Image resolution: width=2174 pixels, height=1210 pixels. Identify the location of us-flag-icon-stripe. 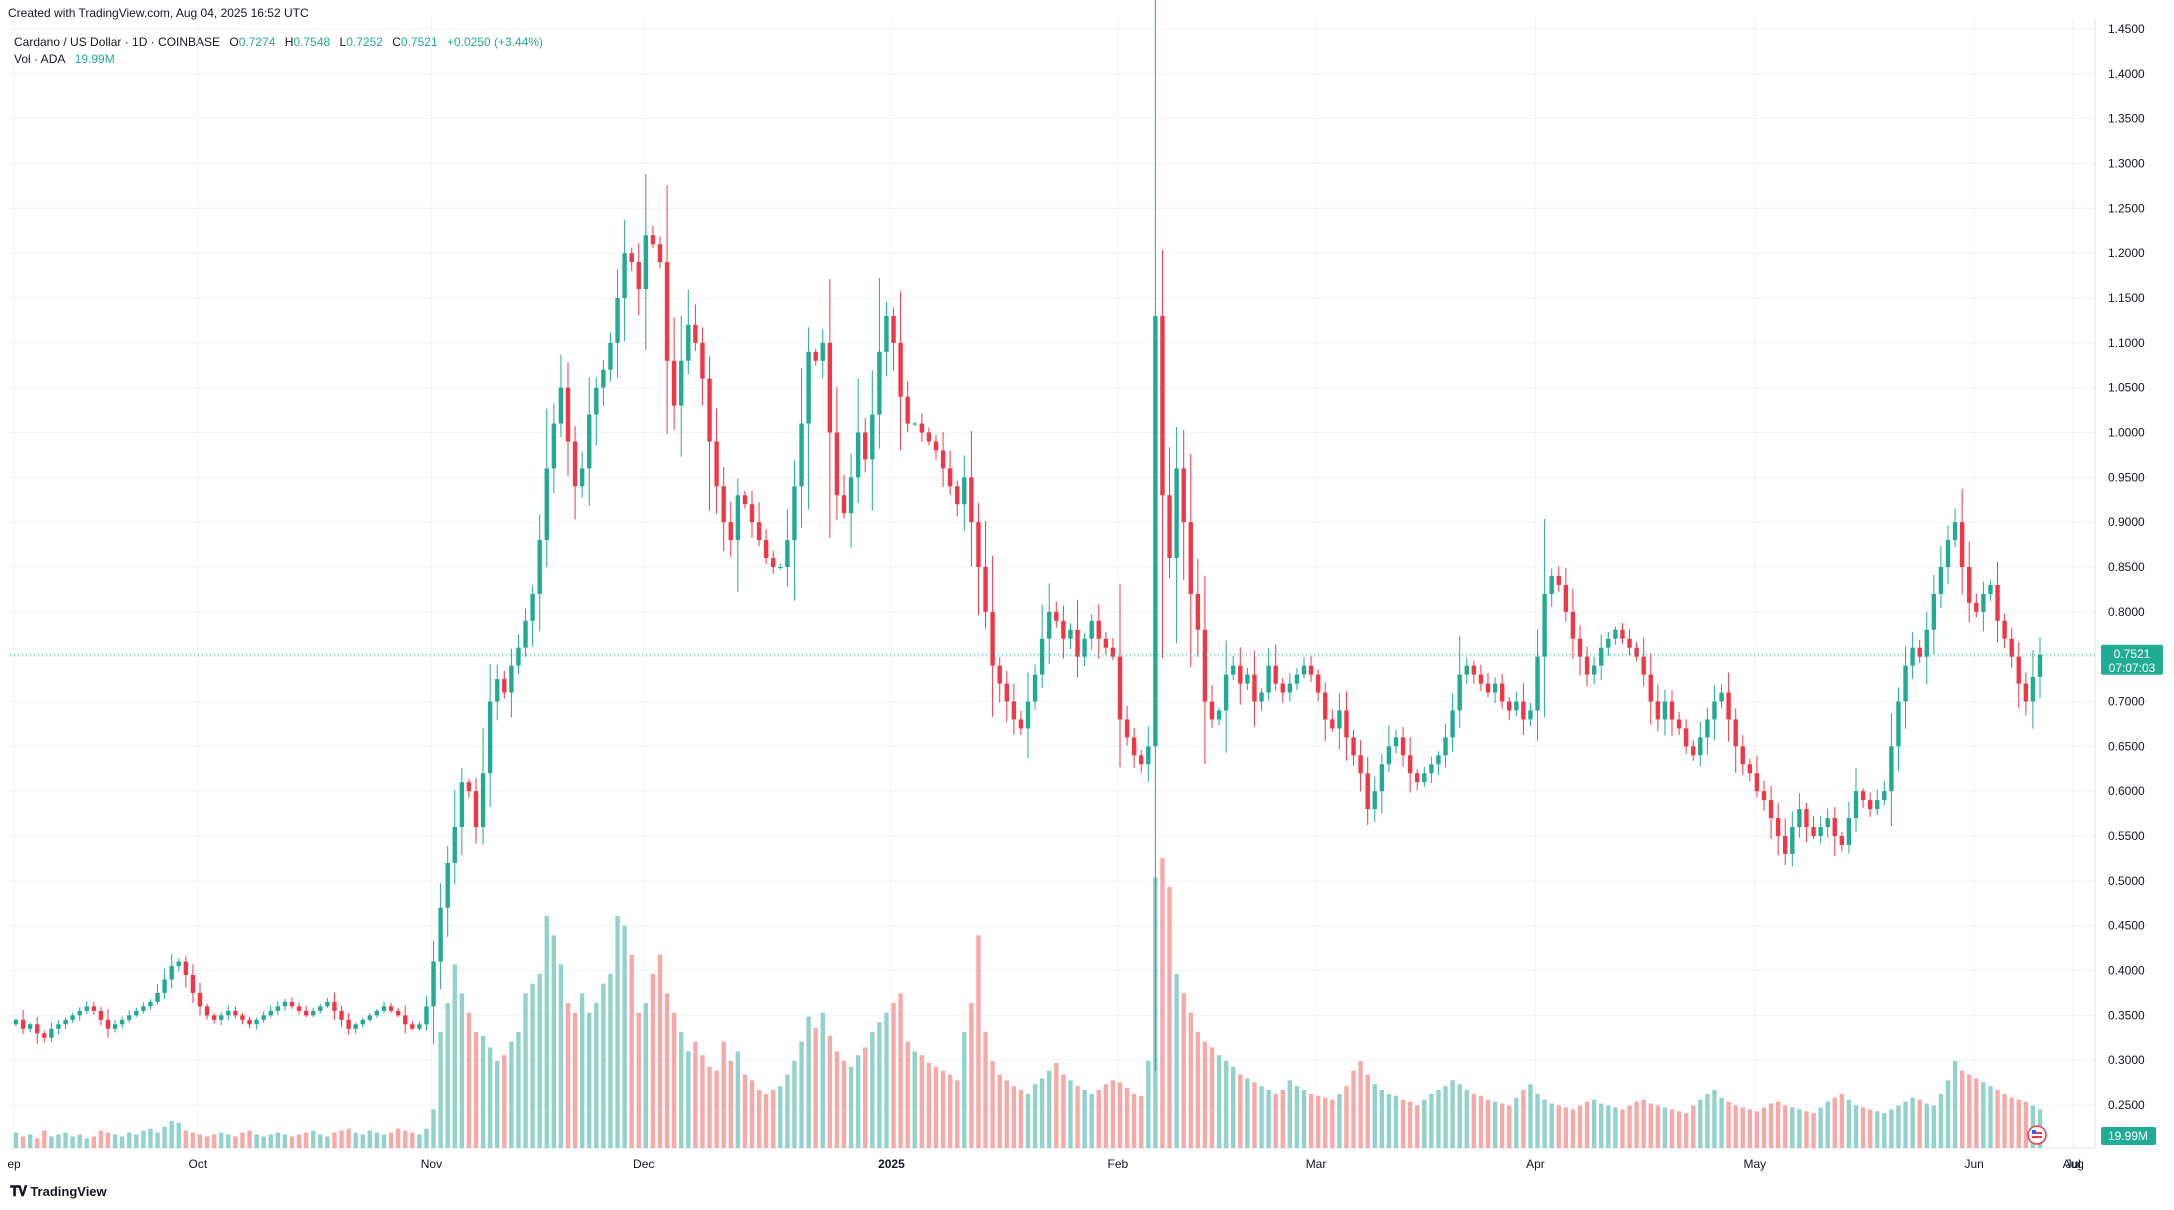
(2037, 1133).